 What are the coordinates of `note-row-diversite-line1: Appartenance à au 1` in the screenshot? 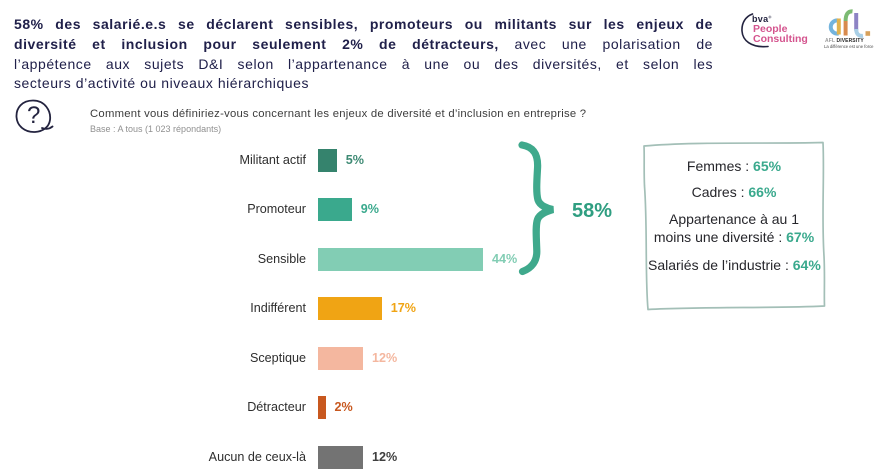 It's located at (734, 219).